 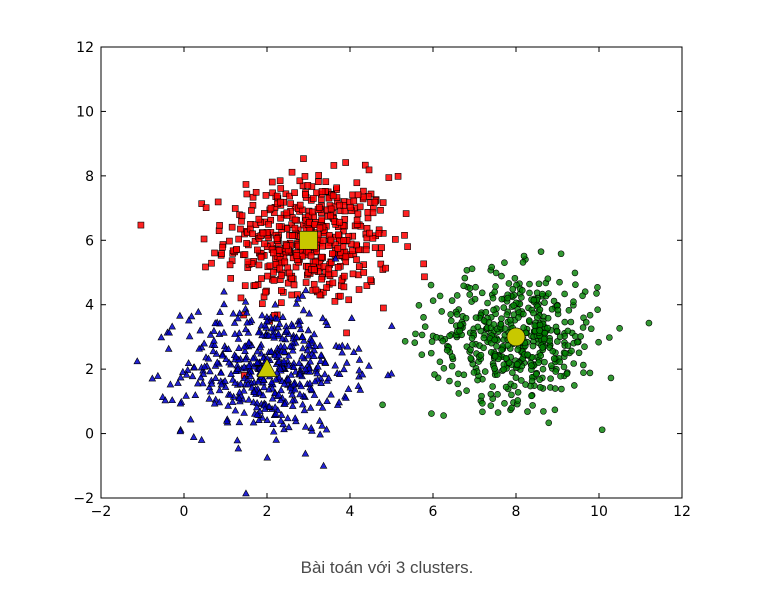 What do you see at coordinates (391, 304) in the screenshot?
I see `centroid-markers` at bounding box center [391, 304].